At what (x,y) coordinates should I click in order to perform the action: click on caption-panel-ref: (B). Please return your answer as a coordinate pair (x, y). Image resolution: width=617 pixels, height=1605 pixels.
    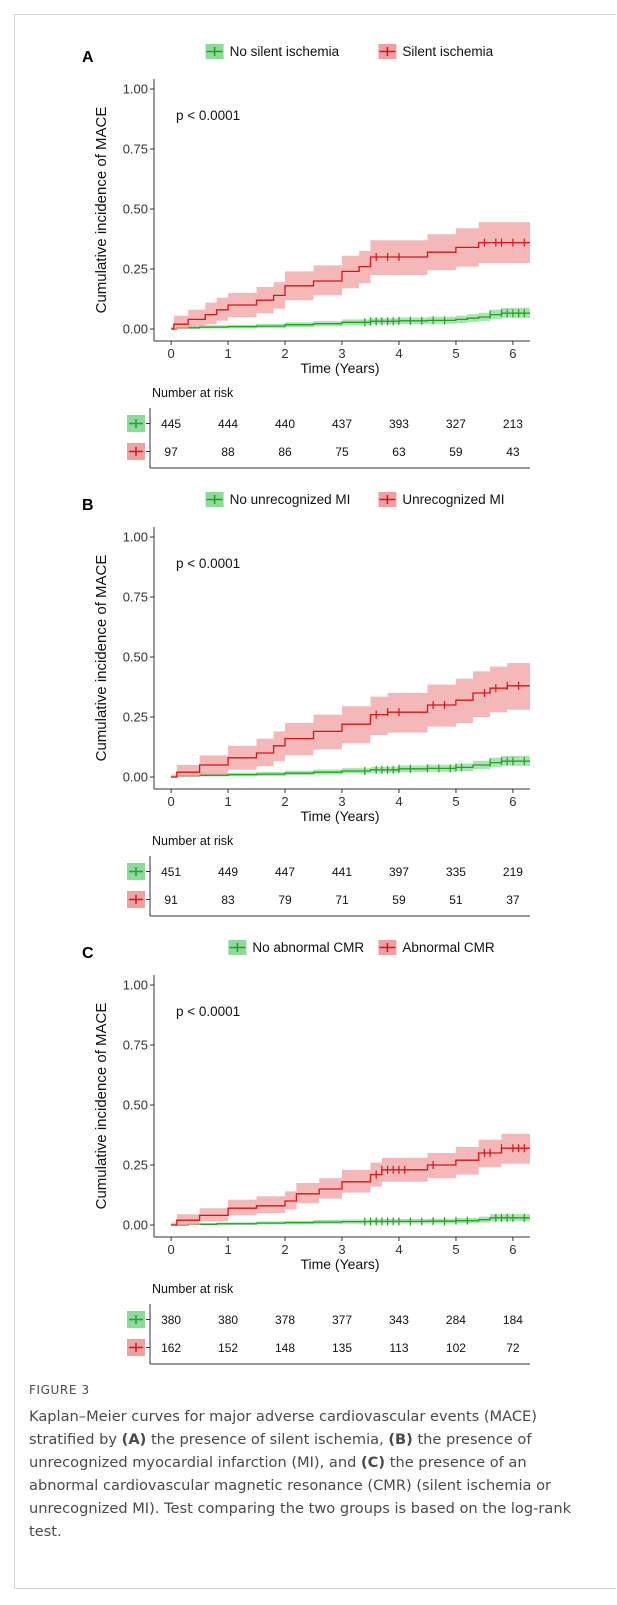
    Looking at the image, I should click on (400, 1439).